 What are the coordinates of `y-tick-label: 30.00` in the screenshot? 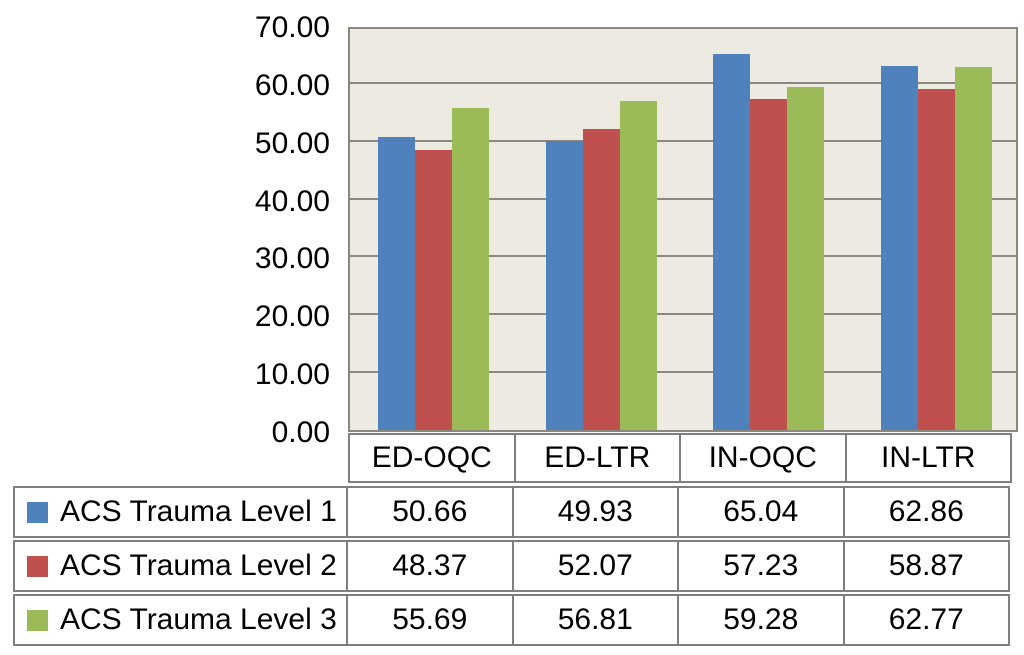 It's located at (292, 259).